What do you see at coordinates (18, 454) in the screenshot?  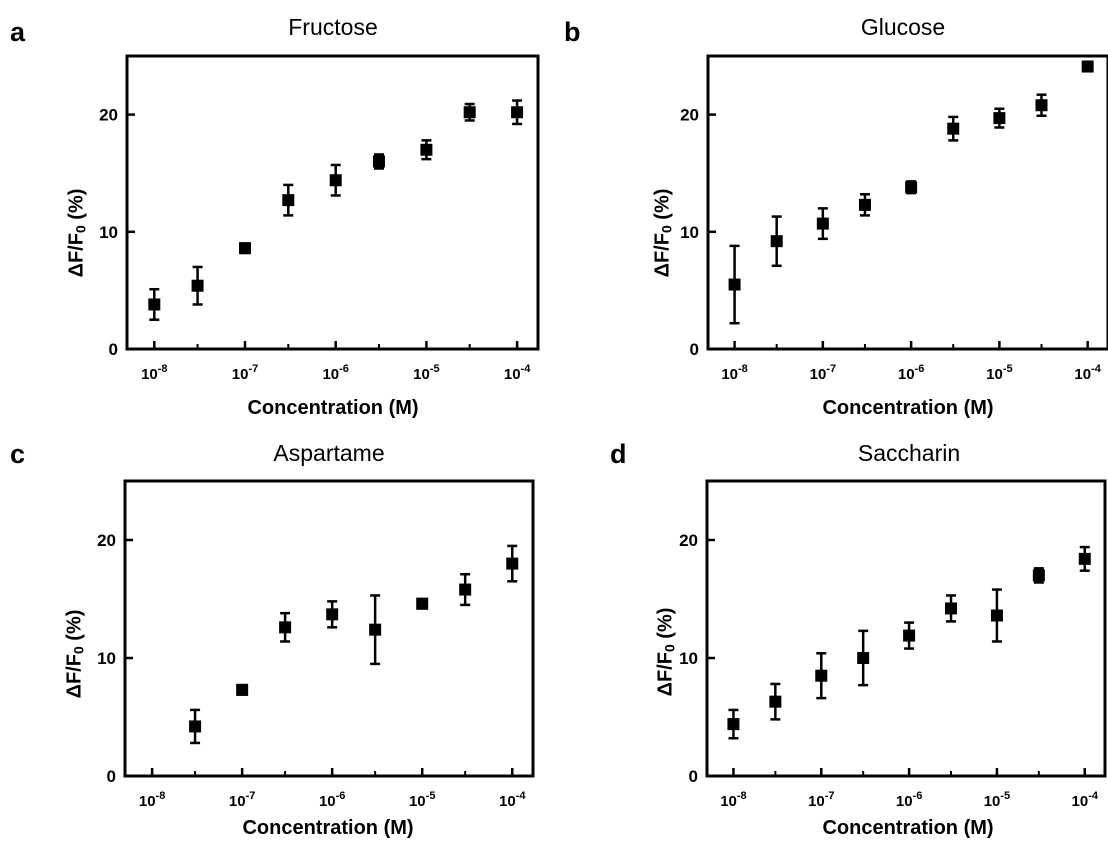 I see `panel-letter: c` at bounding box center [18, 454].